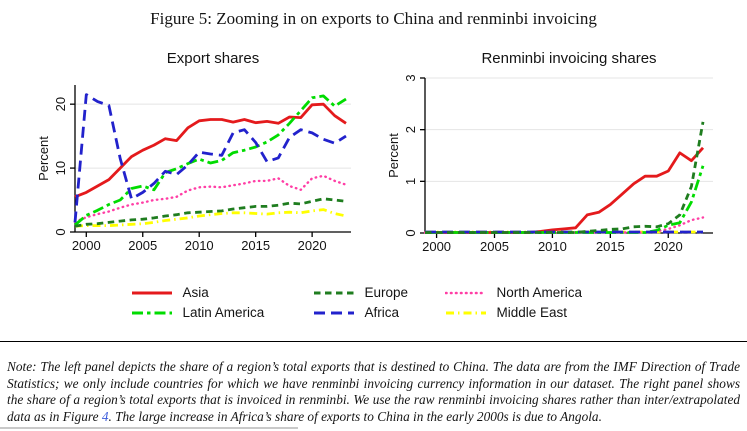 This screenshot has height=431, width=747. What do you see at coordinates (213, 58) in the screenshot?
I see `panel-title: Export shares` at bounding box center [213, 58].